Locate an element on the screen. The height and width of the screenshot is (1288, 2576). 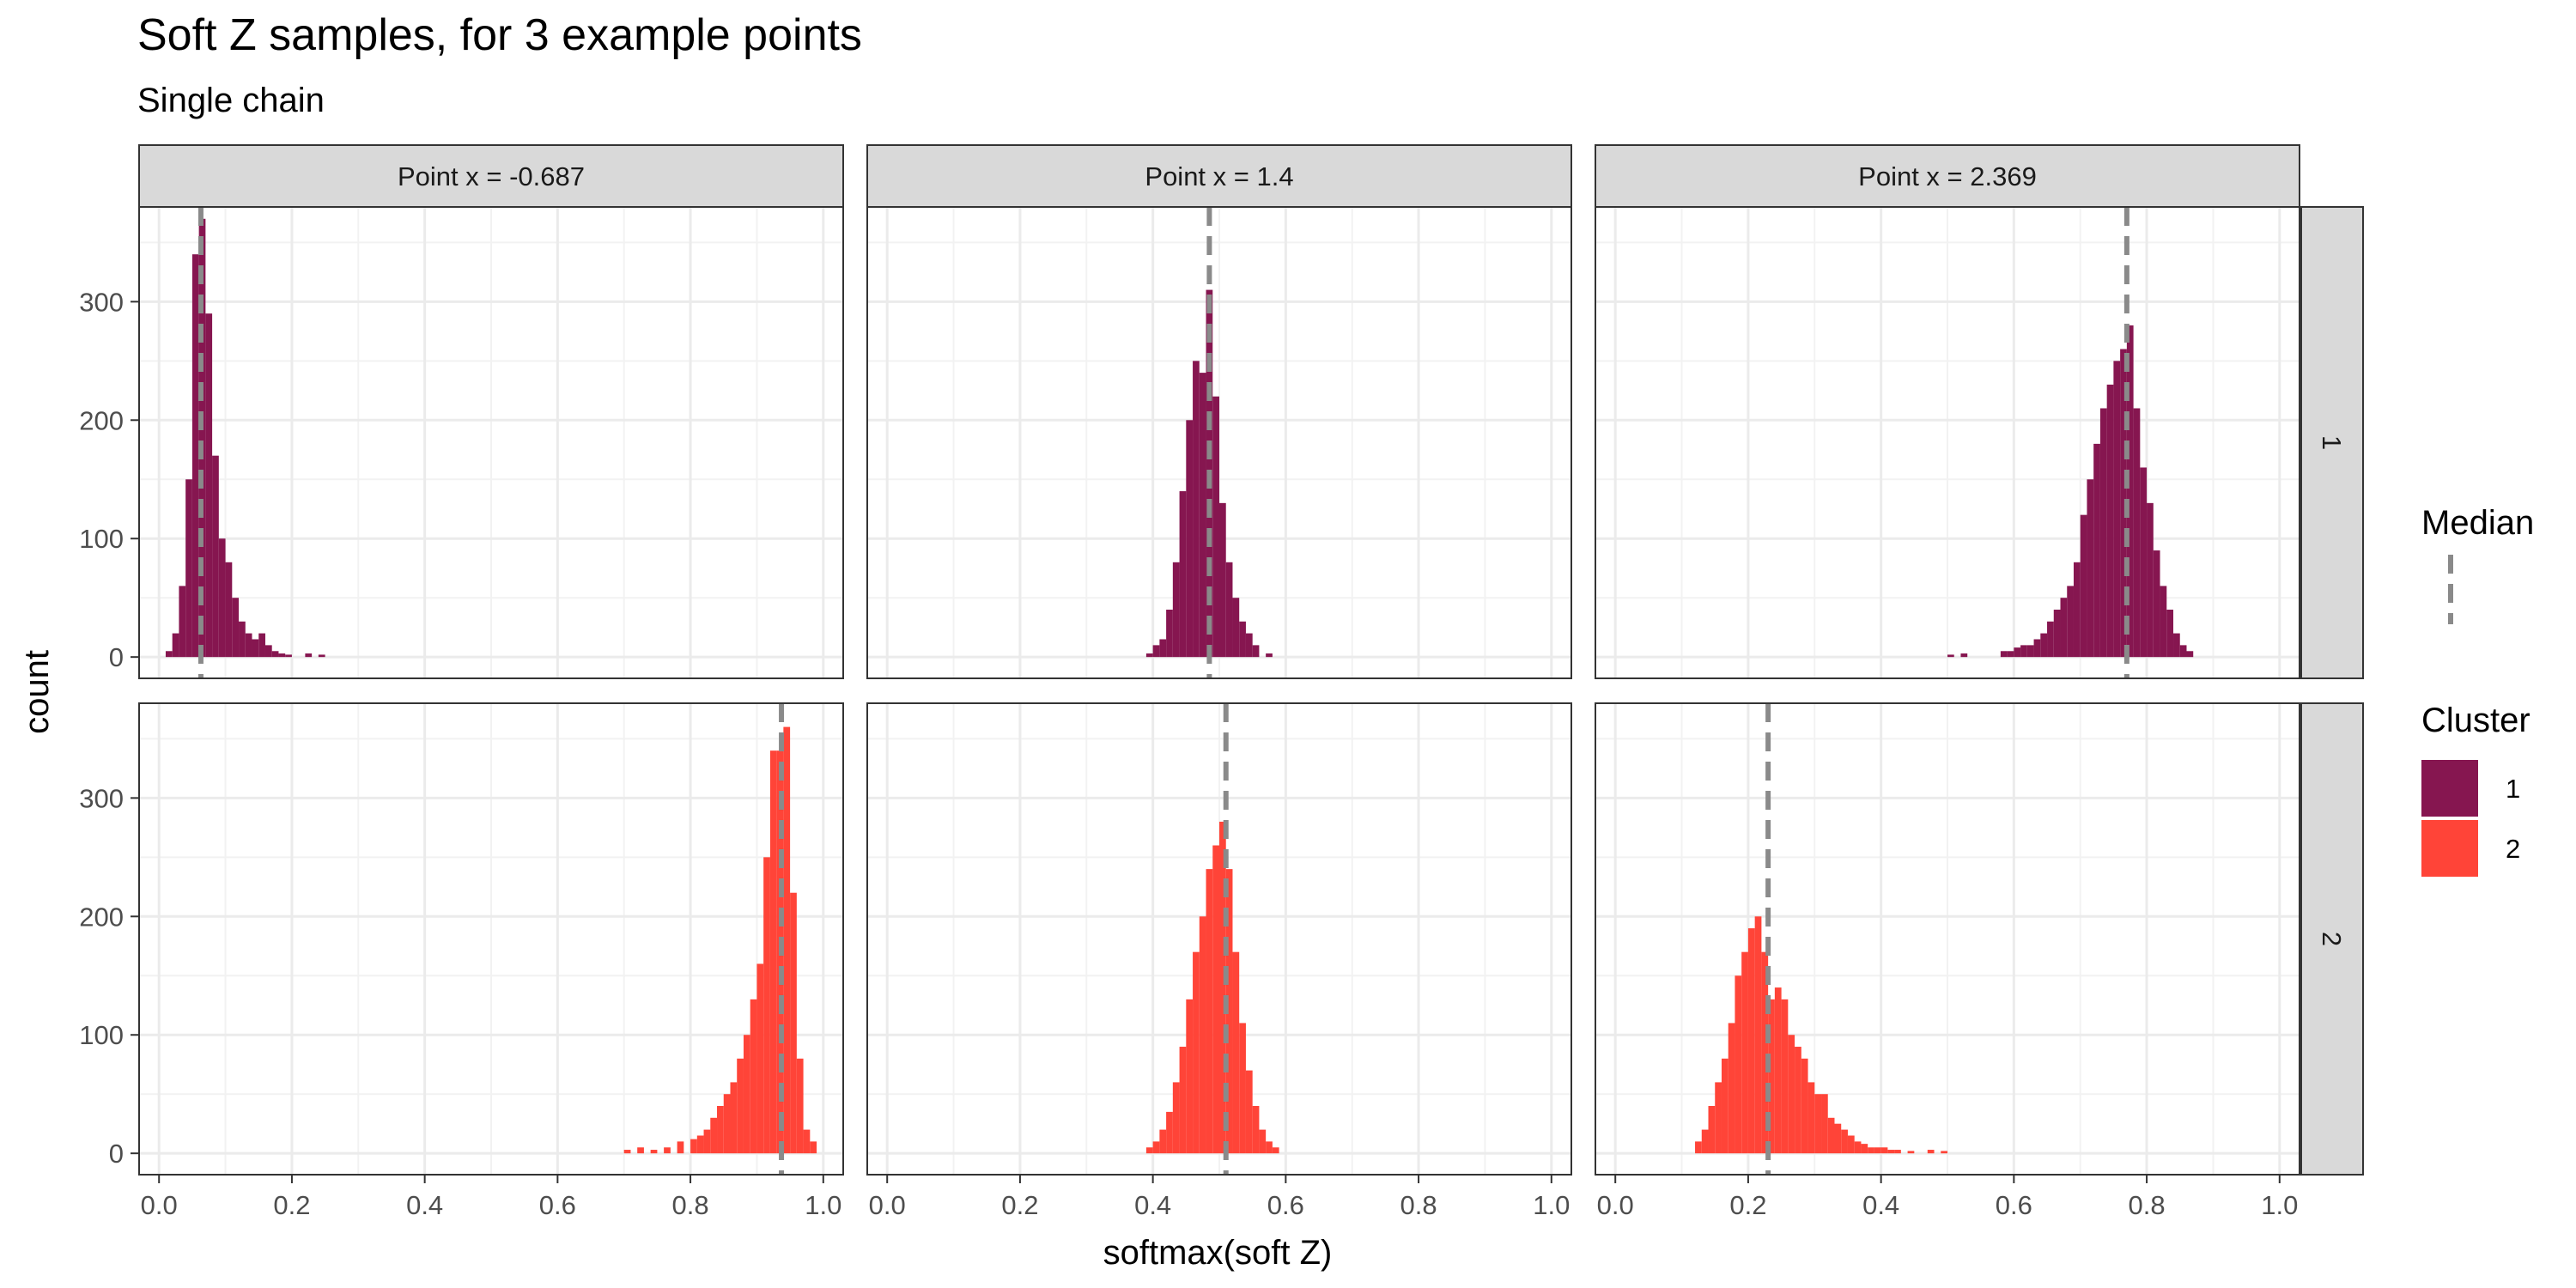
facet-panel: 0.0 0.2 0.4 0.6 0.8 1.0 is located at coordinates (1947, 961).